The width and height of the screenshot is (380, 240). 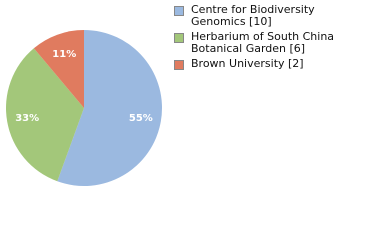 I want to click on legend-item: Centre for Biodiversity Genomics [10], so click(x=259, y=16).